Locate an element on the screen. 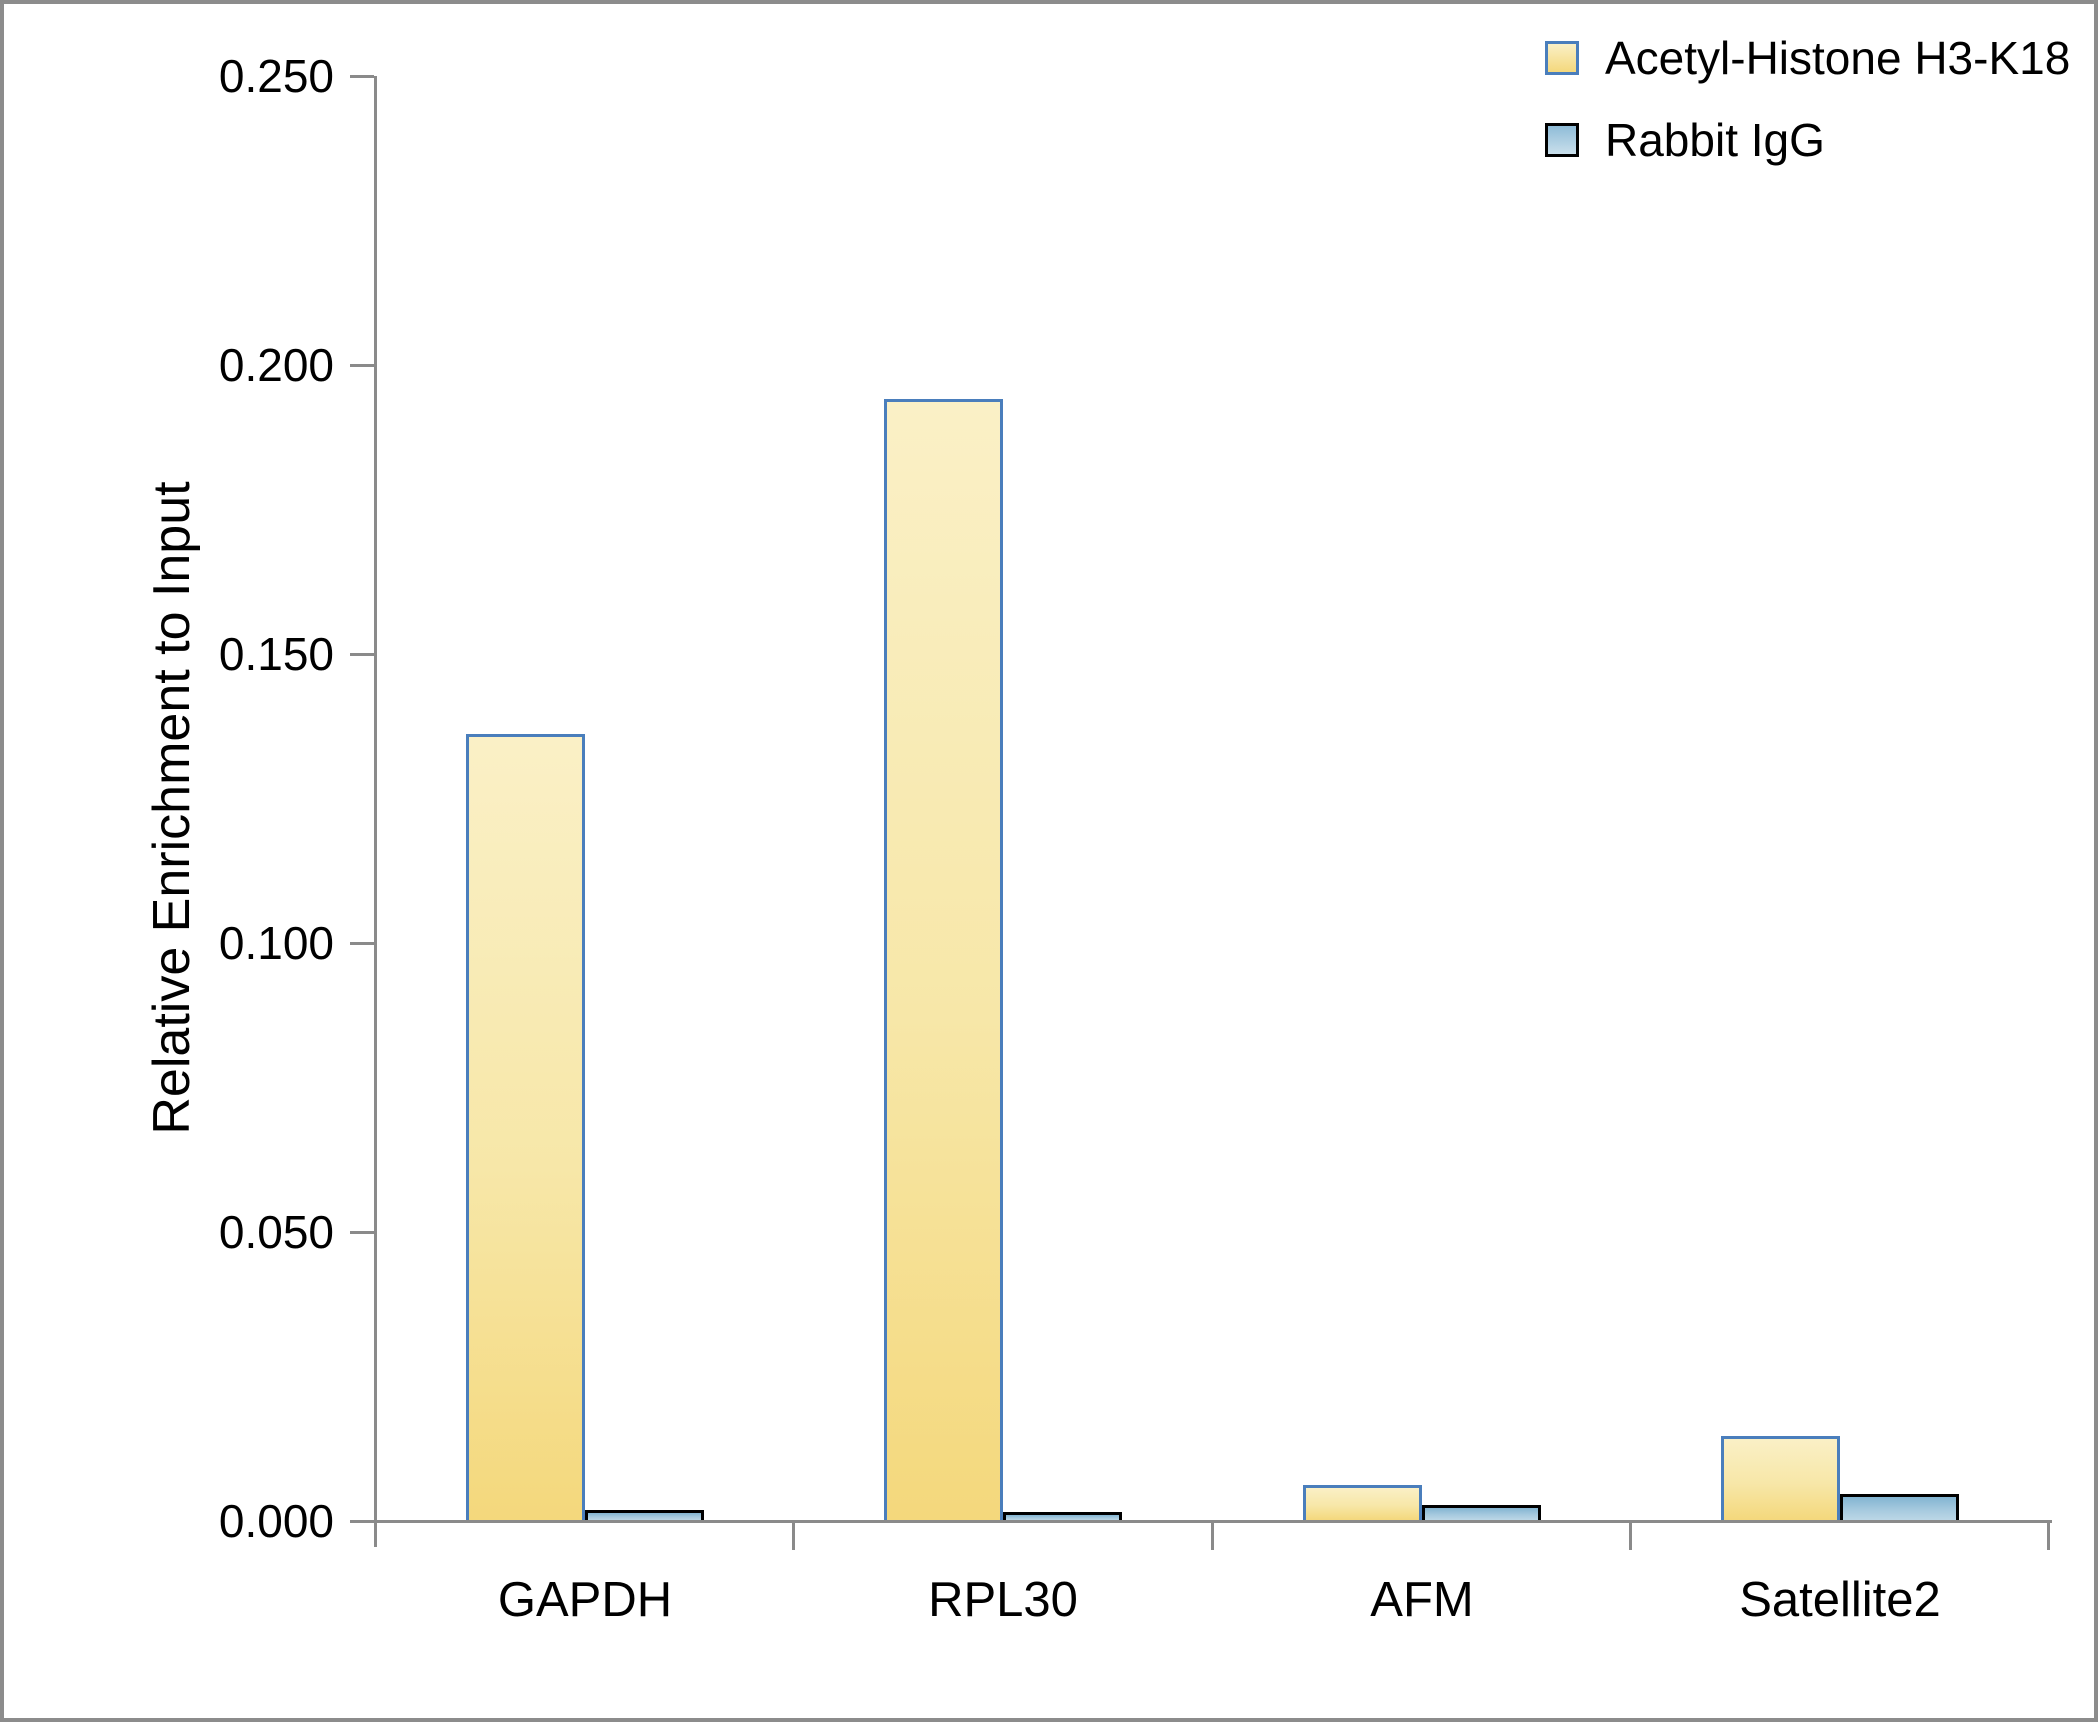 This screenshot has width=2098, height=1722. y-tick-label: 0.200 is located at coordinates (276, 365).